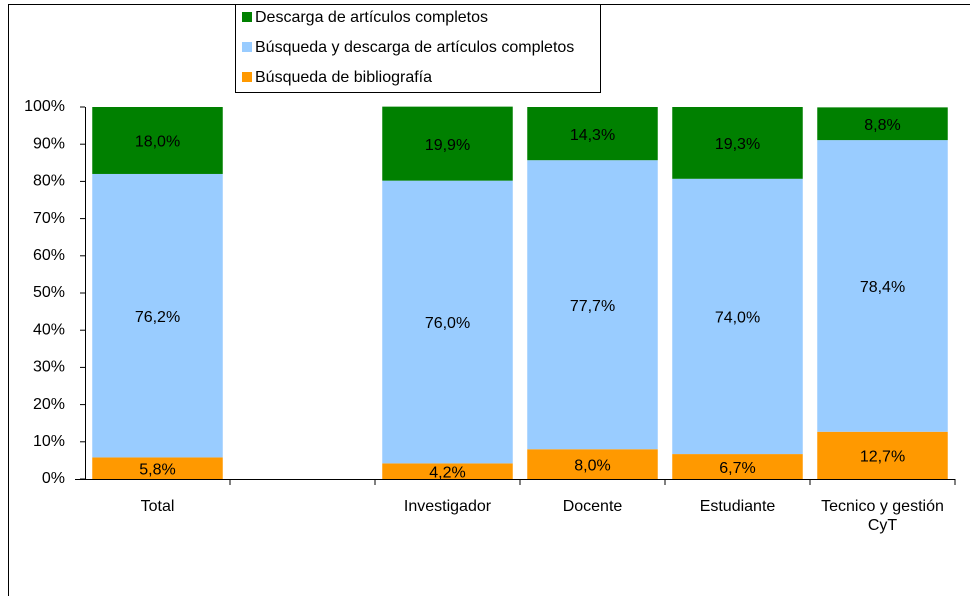 This screenshot has height=596, width=970. I want to click on data-label: 18,0%, so click(157, 142).